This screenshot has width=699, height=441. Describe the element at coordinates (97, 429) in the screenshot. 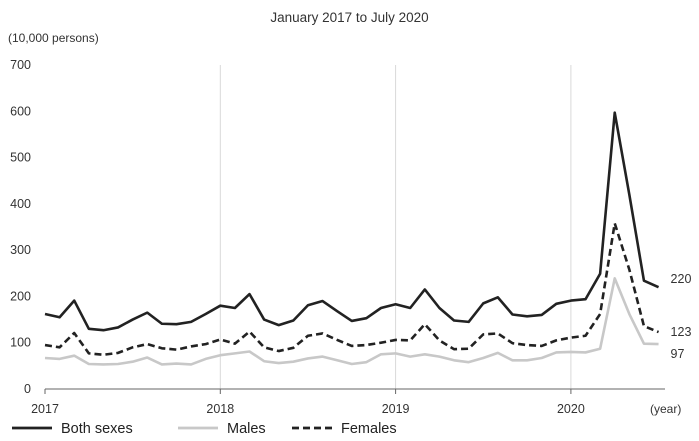

I see `legend-label: Both sexes` at that location.